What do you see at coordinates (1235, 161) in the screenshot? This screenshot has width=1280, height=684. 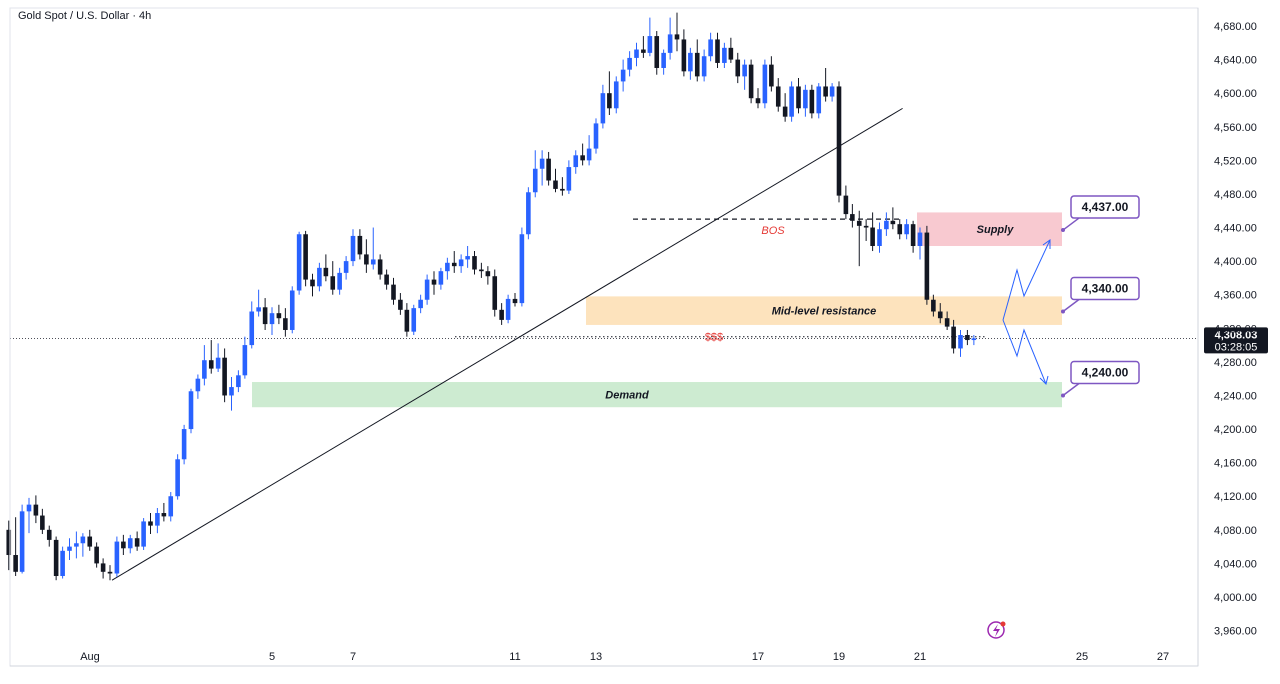 I see `y-tick-label: 4,520.00` at bounding box center [1235, 161].